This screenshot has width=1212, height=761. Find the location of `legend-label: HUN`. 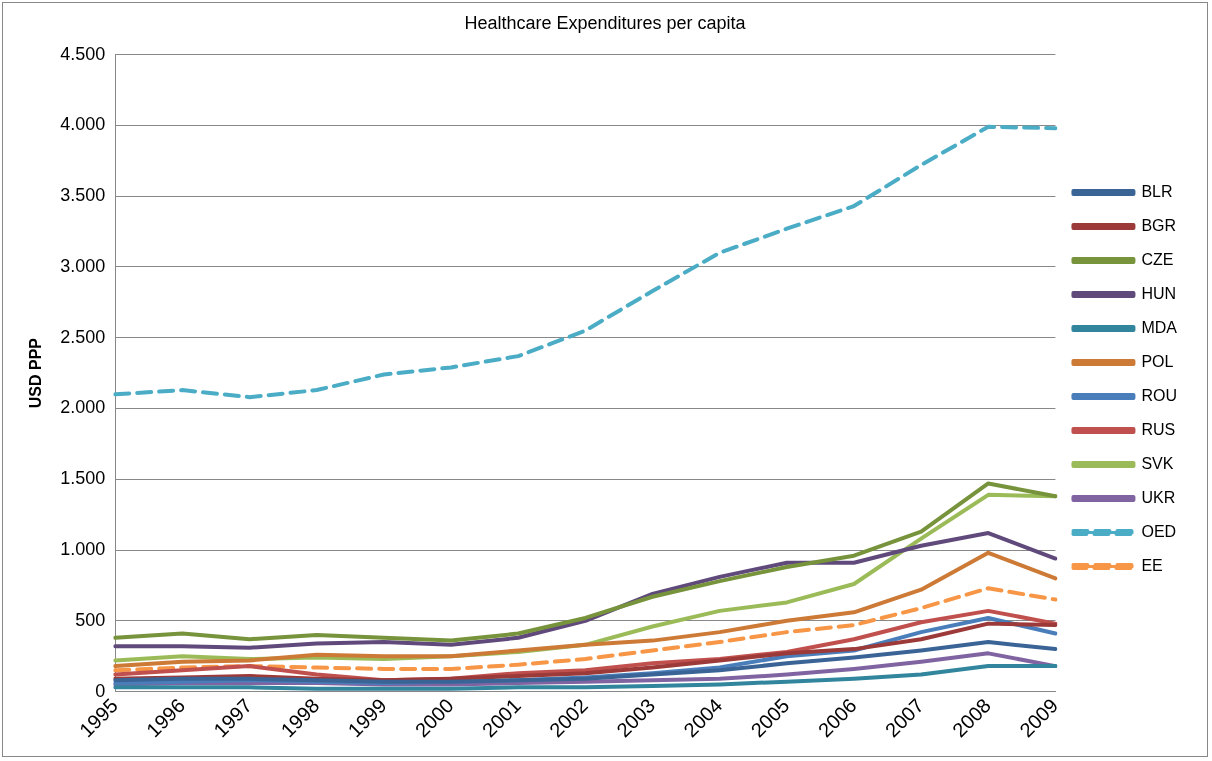

legend-label: HUN is located at coordinates (1159, 293).